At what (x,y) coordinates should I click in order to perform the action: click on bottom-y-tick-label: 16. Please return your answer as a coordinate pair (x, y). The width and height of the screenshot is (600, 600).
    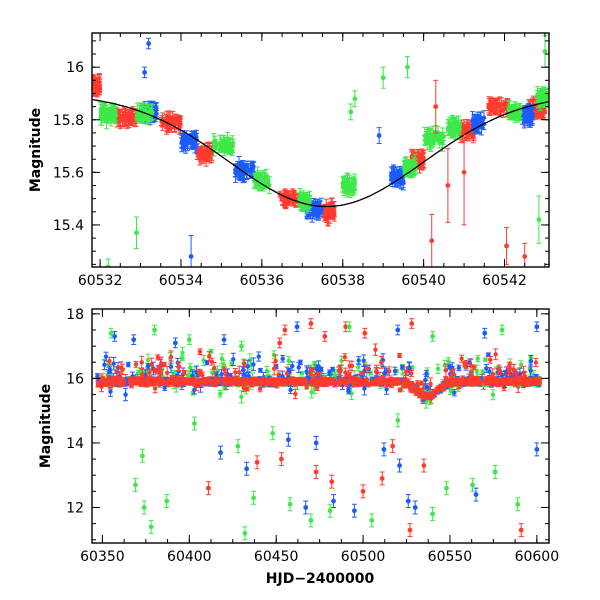
    Looking at the image, I should click on (75, 379).